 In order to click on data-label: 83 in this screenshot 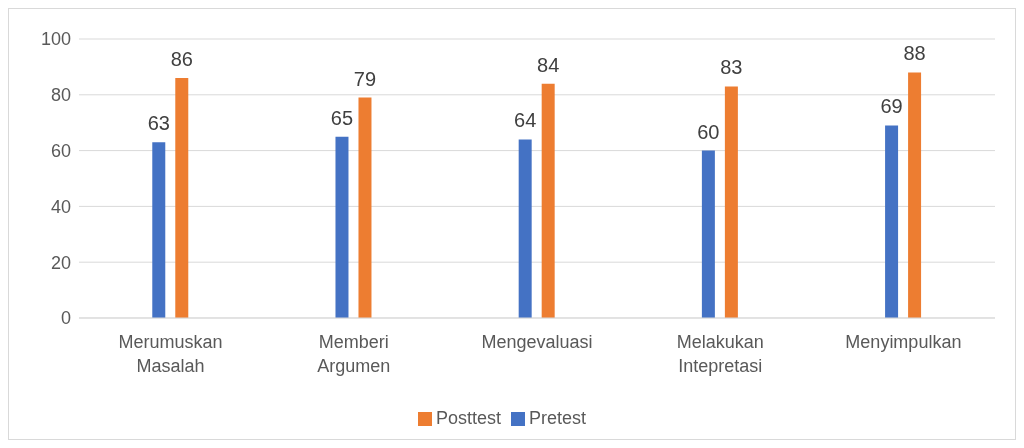, I will do `click(731, 67)`.